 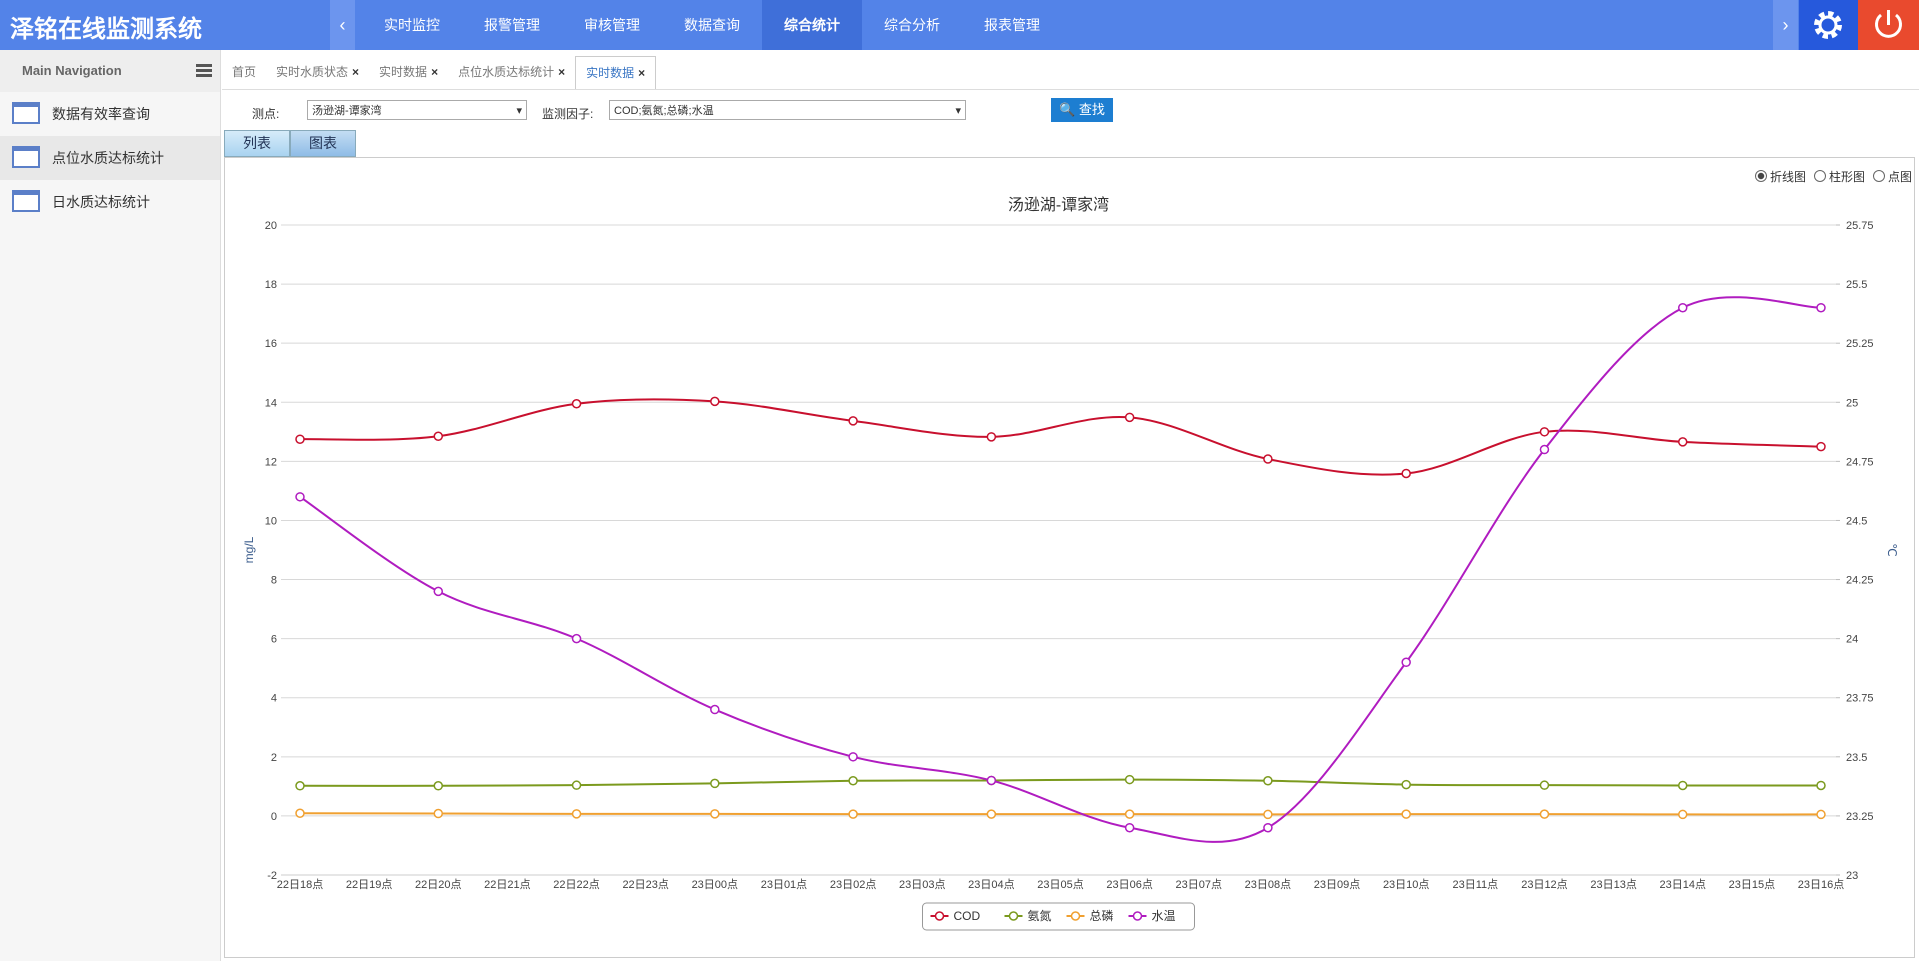 What do you see at coordinates (257, 143) in the screenshot?
I see `view-tab: 列表` at bounding box center [257, 143].